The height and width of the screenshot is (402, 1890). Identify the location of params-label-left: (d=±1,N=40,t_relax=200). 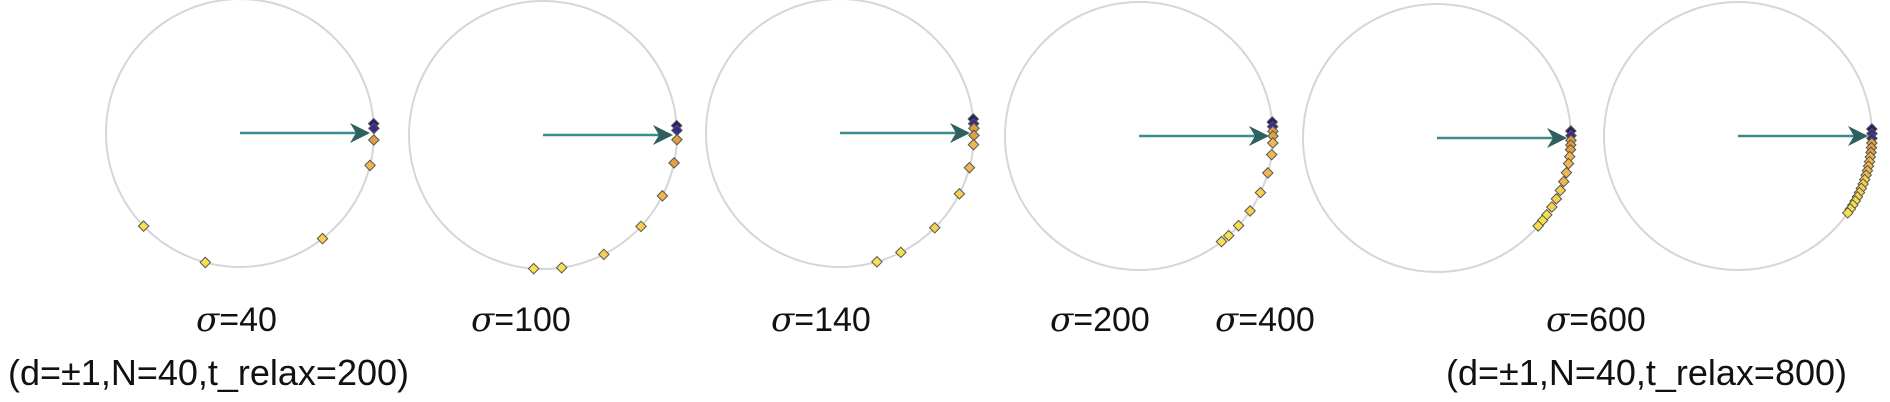
(209, 372).